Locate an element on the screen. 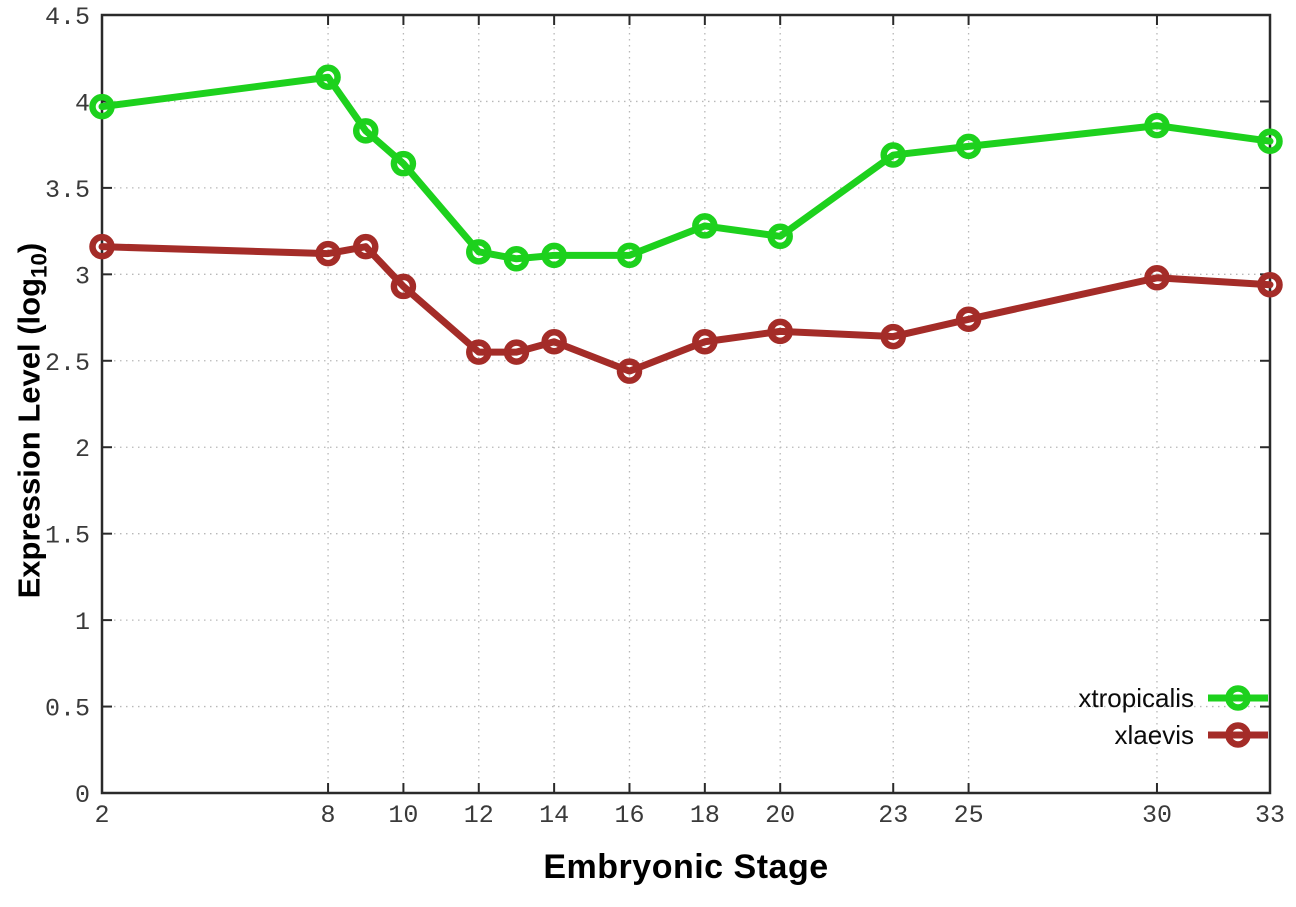  legend-item-xlaevis: xlaevis is located at coordinates (1174, 735).